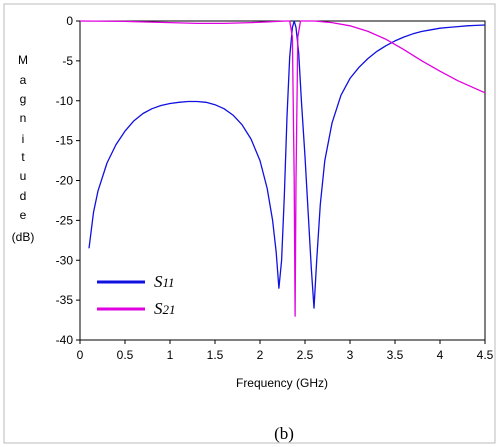 The height and width of the screenshot is (447, 499). I want to click on x-tick-label: 1, so click(170, 355).